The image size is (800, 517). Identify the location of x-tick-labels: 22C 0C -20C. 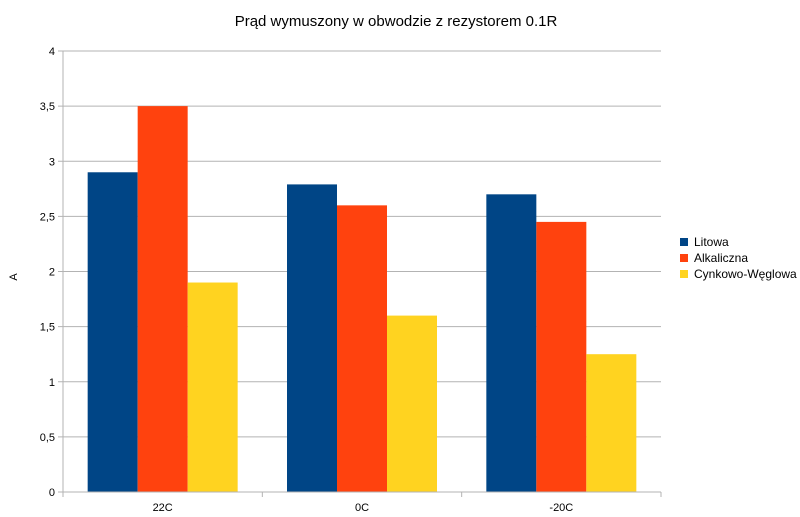
(363, 508).